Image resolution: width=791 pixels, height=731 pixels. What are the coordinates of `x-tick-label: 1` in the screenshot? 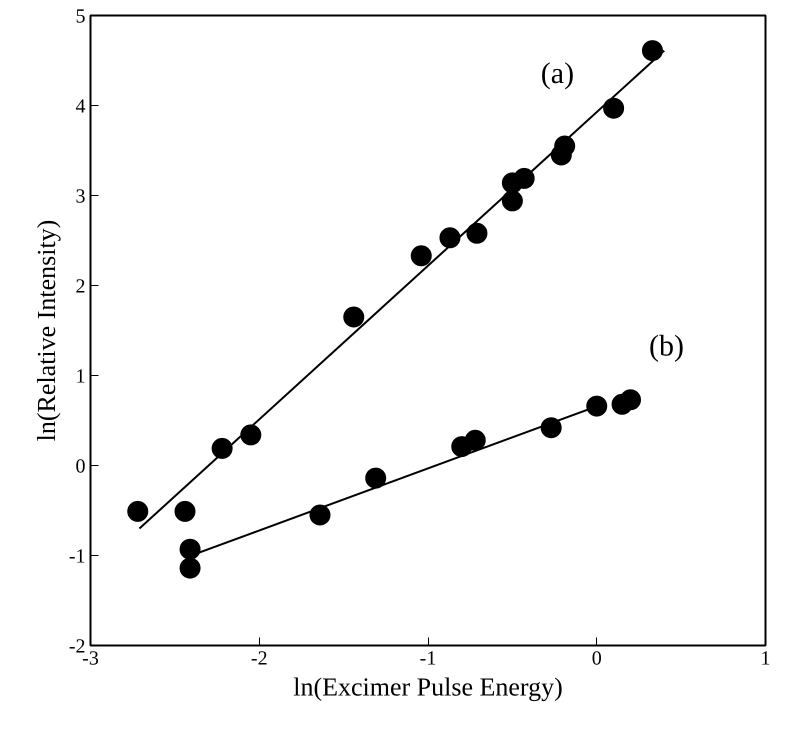 It's located at (765, 659).